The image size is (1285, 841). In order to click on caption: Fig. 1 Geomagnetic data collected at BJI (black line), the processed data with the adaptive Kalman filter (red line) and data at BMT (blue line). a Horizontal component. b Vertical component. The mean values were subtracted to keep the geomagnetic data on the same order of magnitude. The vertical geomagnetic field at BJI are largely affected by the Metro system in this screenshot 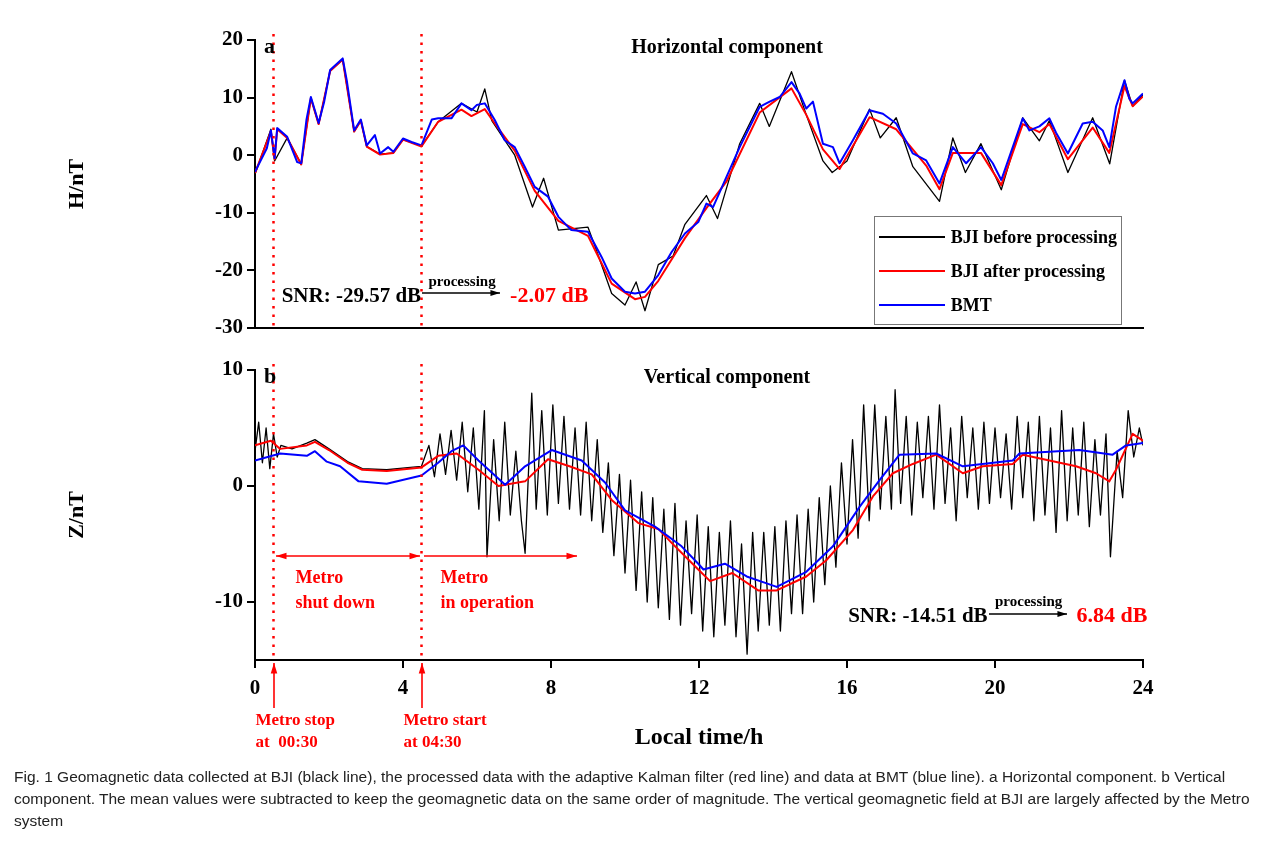, I will do `click(632, 799)`.